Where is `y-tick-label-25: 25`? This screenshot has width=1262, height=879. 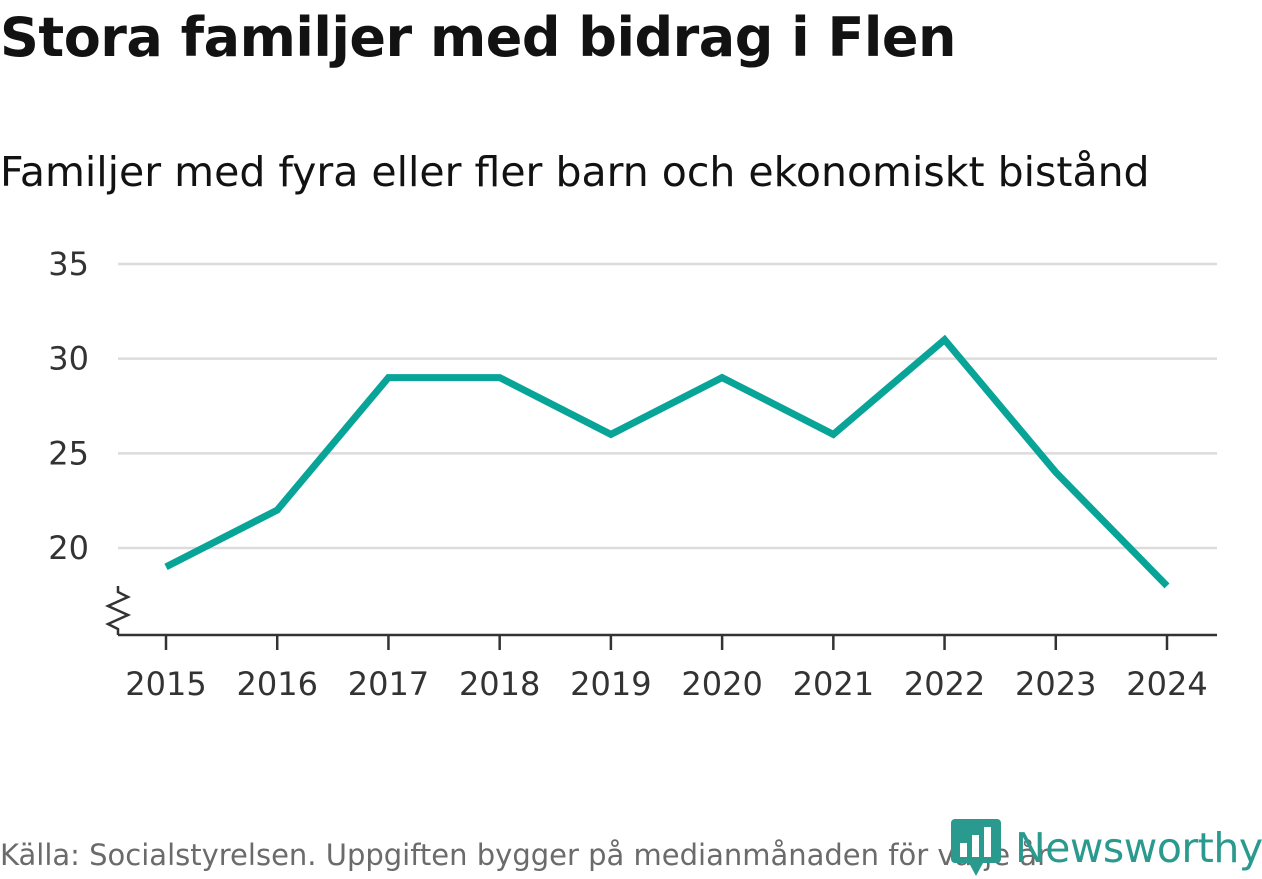
y-tick-label-25: 25 is located at coordinates (68, 453).